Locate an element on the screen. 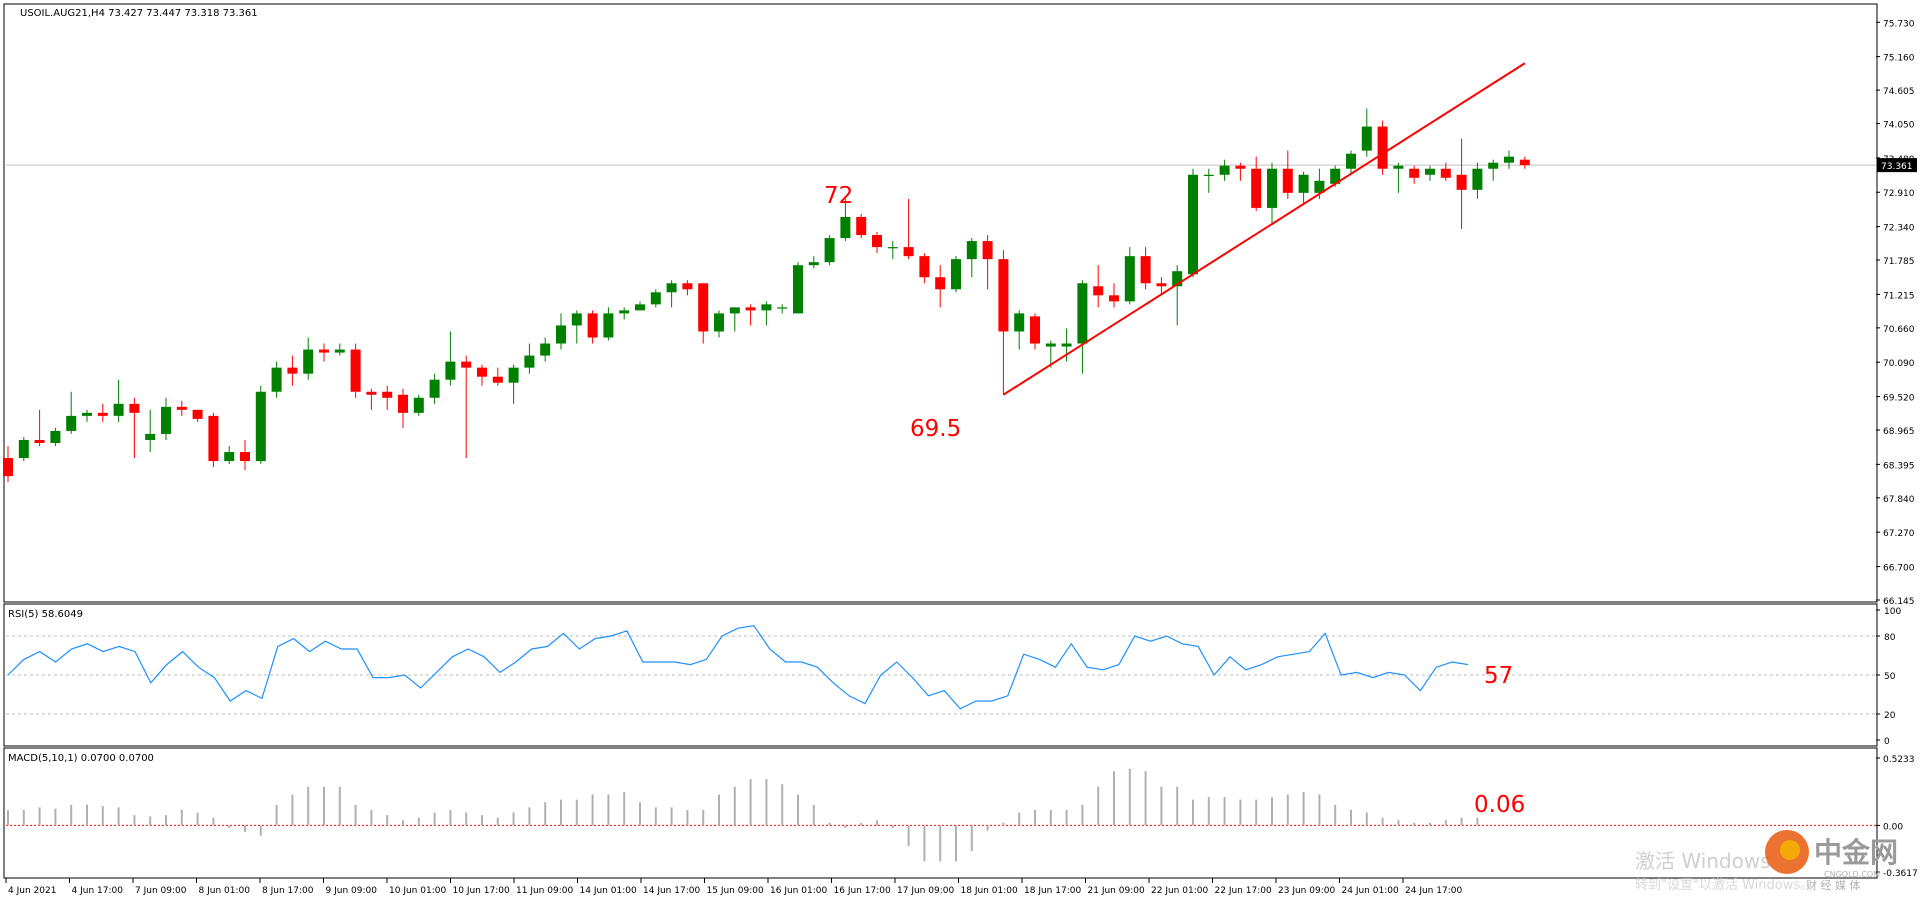 The width and height of the screenshot is (1920, 904). current-price-label: 73.361 is located at coordinates (1897, 167).